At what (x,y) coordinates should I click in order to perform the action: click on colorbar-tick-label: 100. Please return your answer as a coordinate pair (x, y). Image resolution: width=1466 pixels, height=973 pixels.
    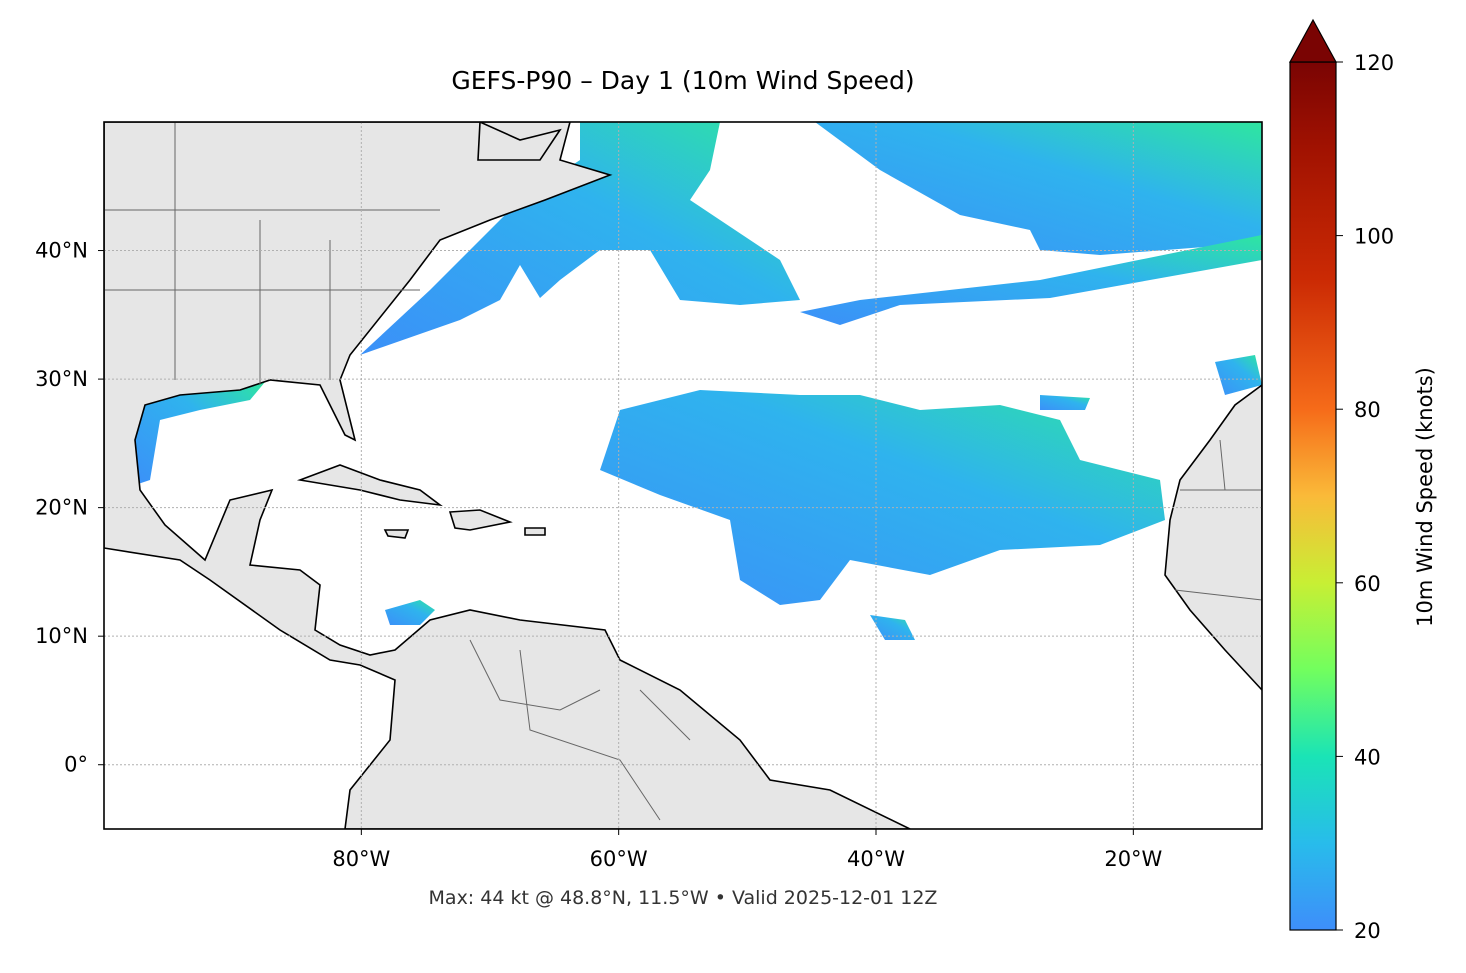
    Looking at the image, I should click on (1374, 237).